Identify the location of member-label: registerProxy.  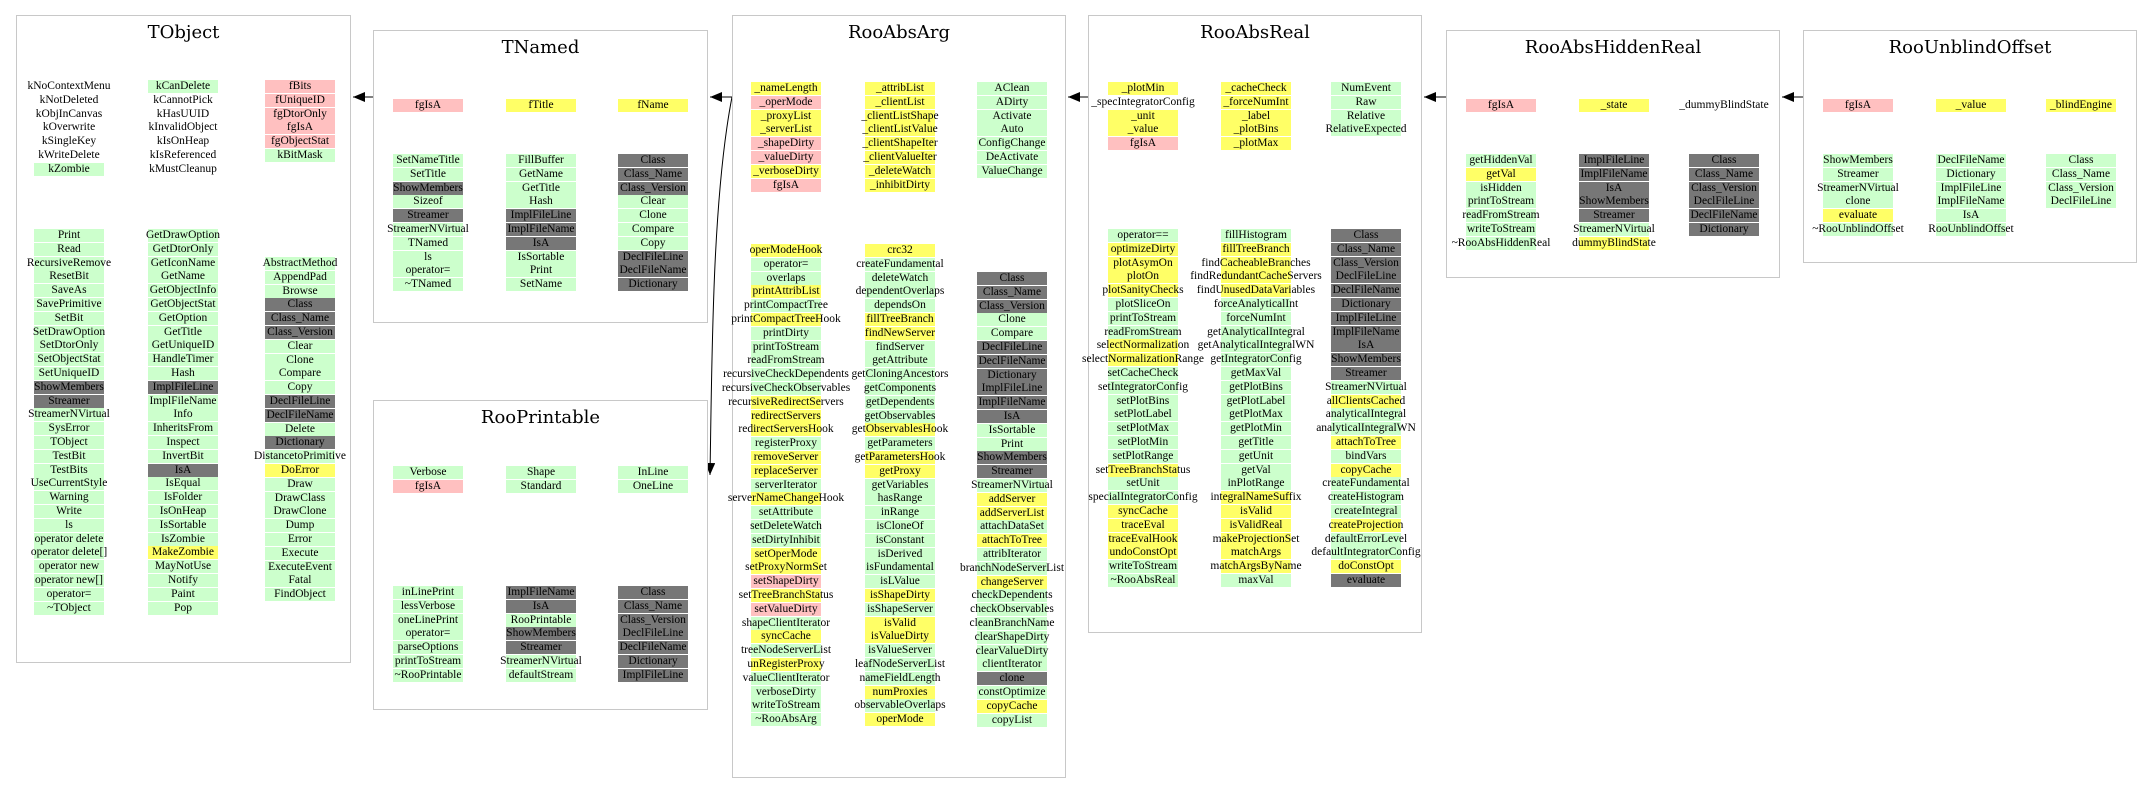
(786, 443).